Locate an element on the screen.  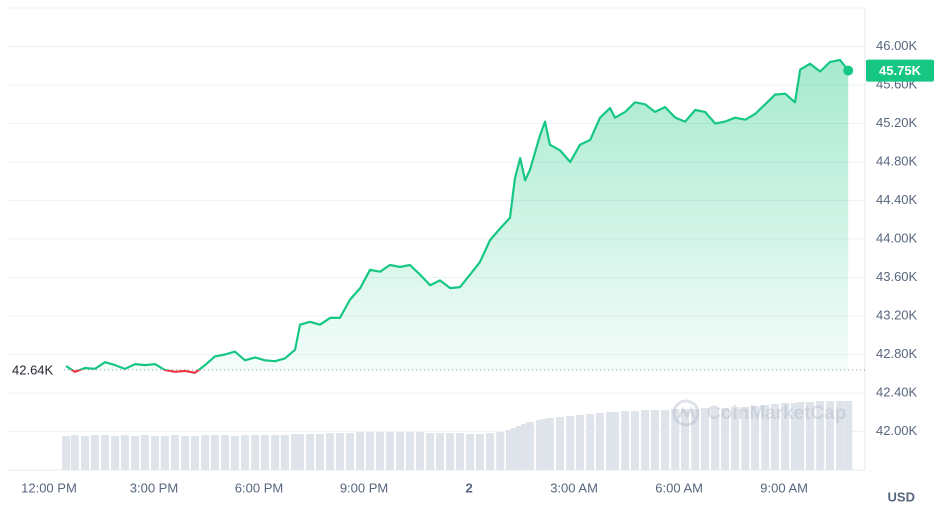
watermark-logo-mark is located at coordinates (686, 412).